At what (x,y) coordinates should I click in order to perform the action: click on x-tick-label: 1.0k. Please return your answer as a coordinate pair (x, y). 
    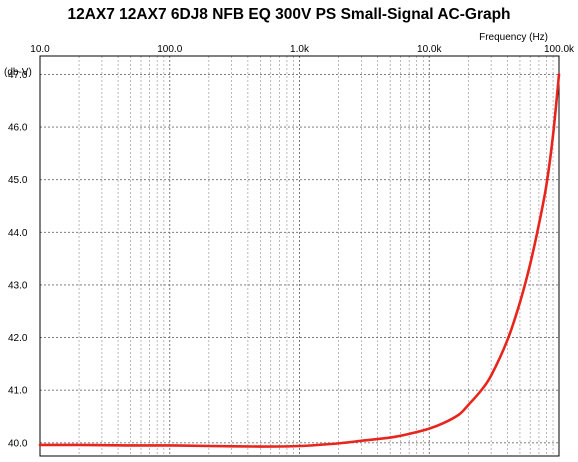
    Looking at the image, I should click on (300, 49).